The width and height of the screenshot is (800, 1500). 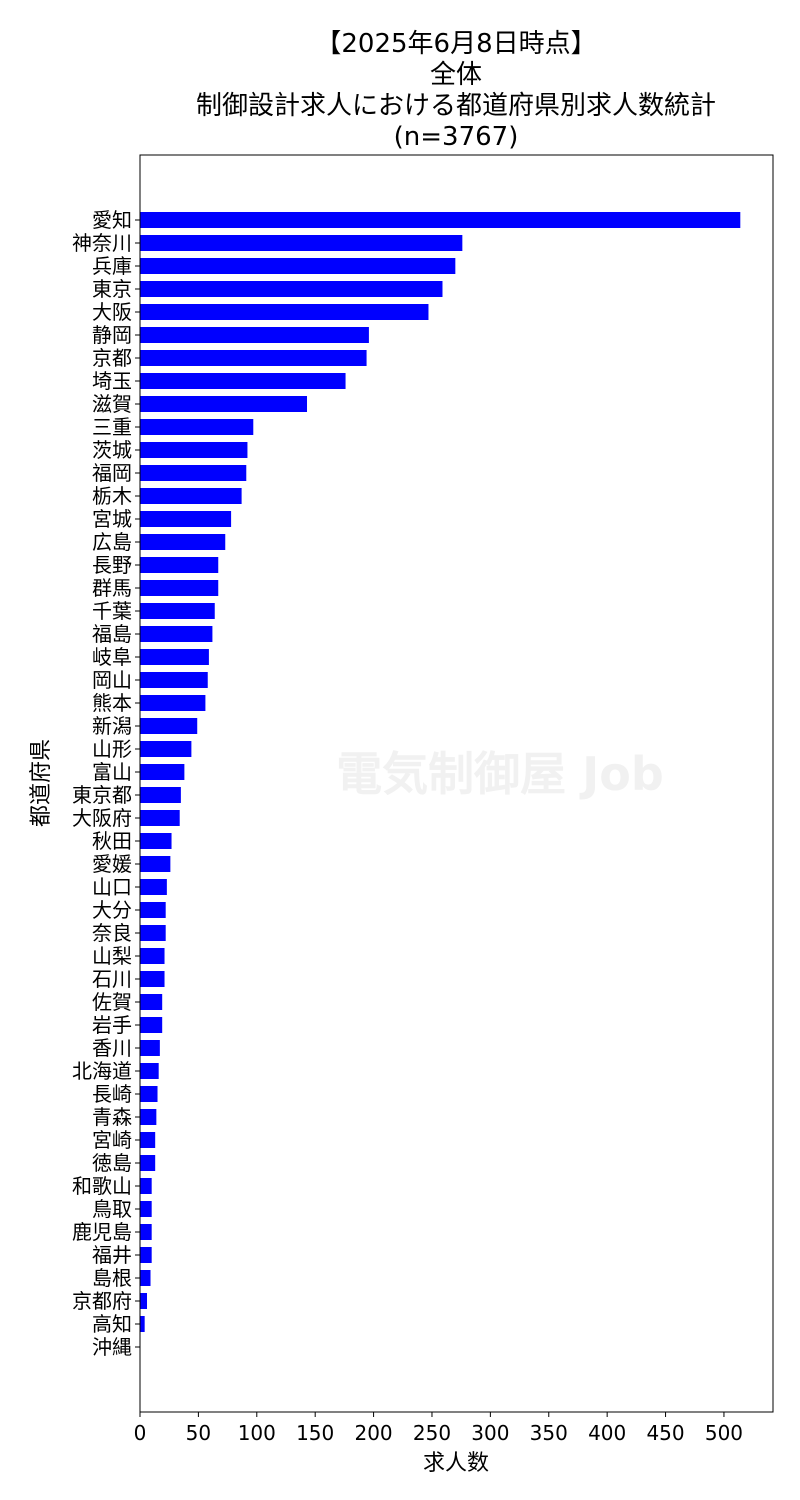 What do you see at coordinates (112, 588) in the screenshot?
I see `y-tick-label-16: 群馬` at bounding box center [112, 588].